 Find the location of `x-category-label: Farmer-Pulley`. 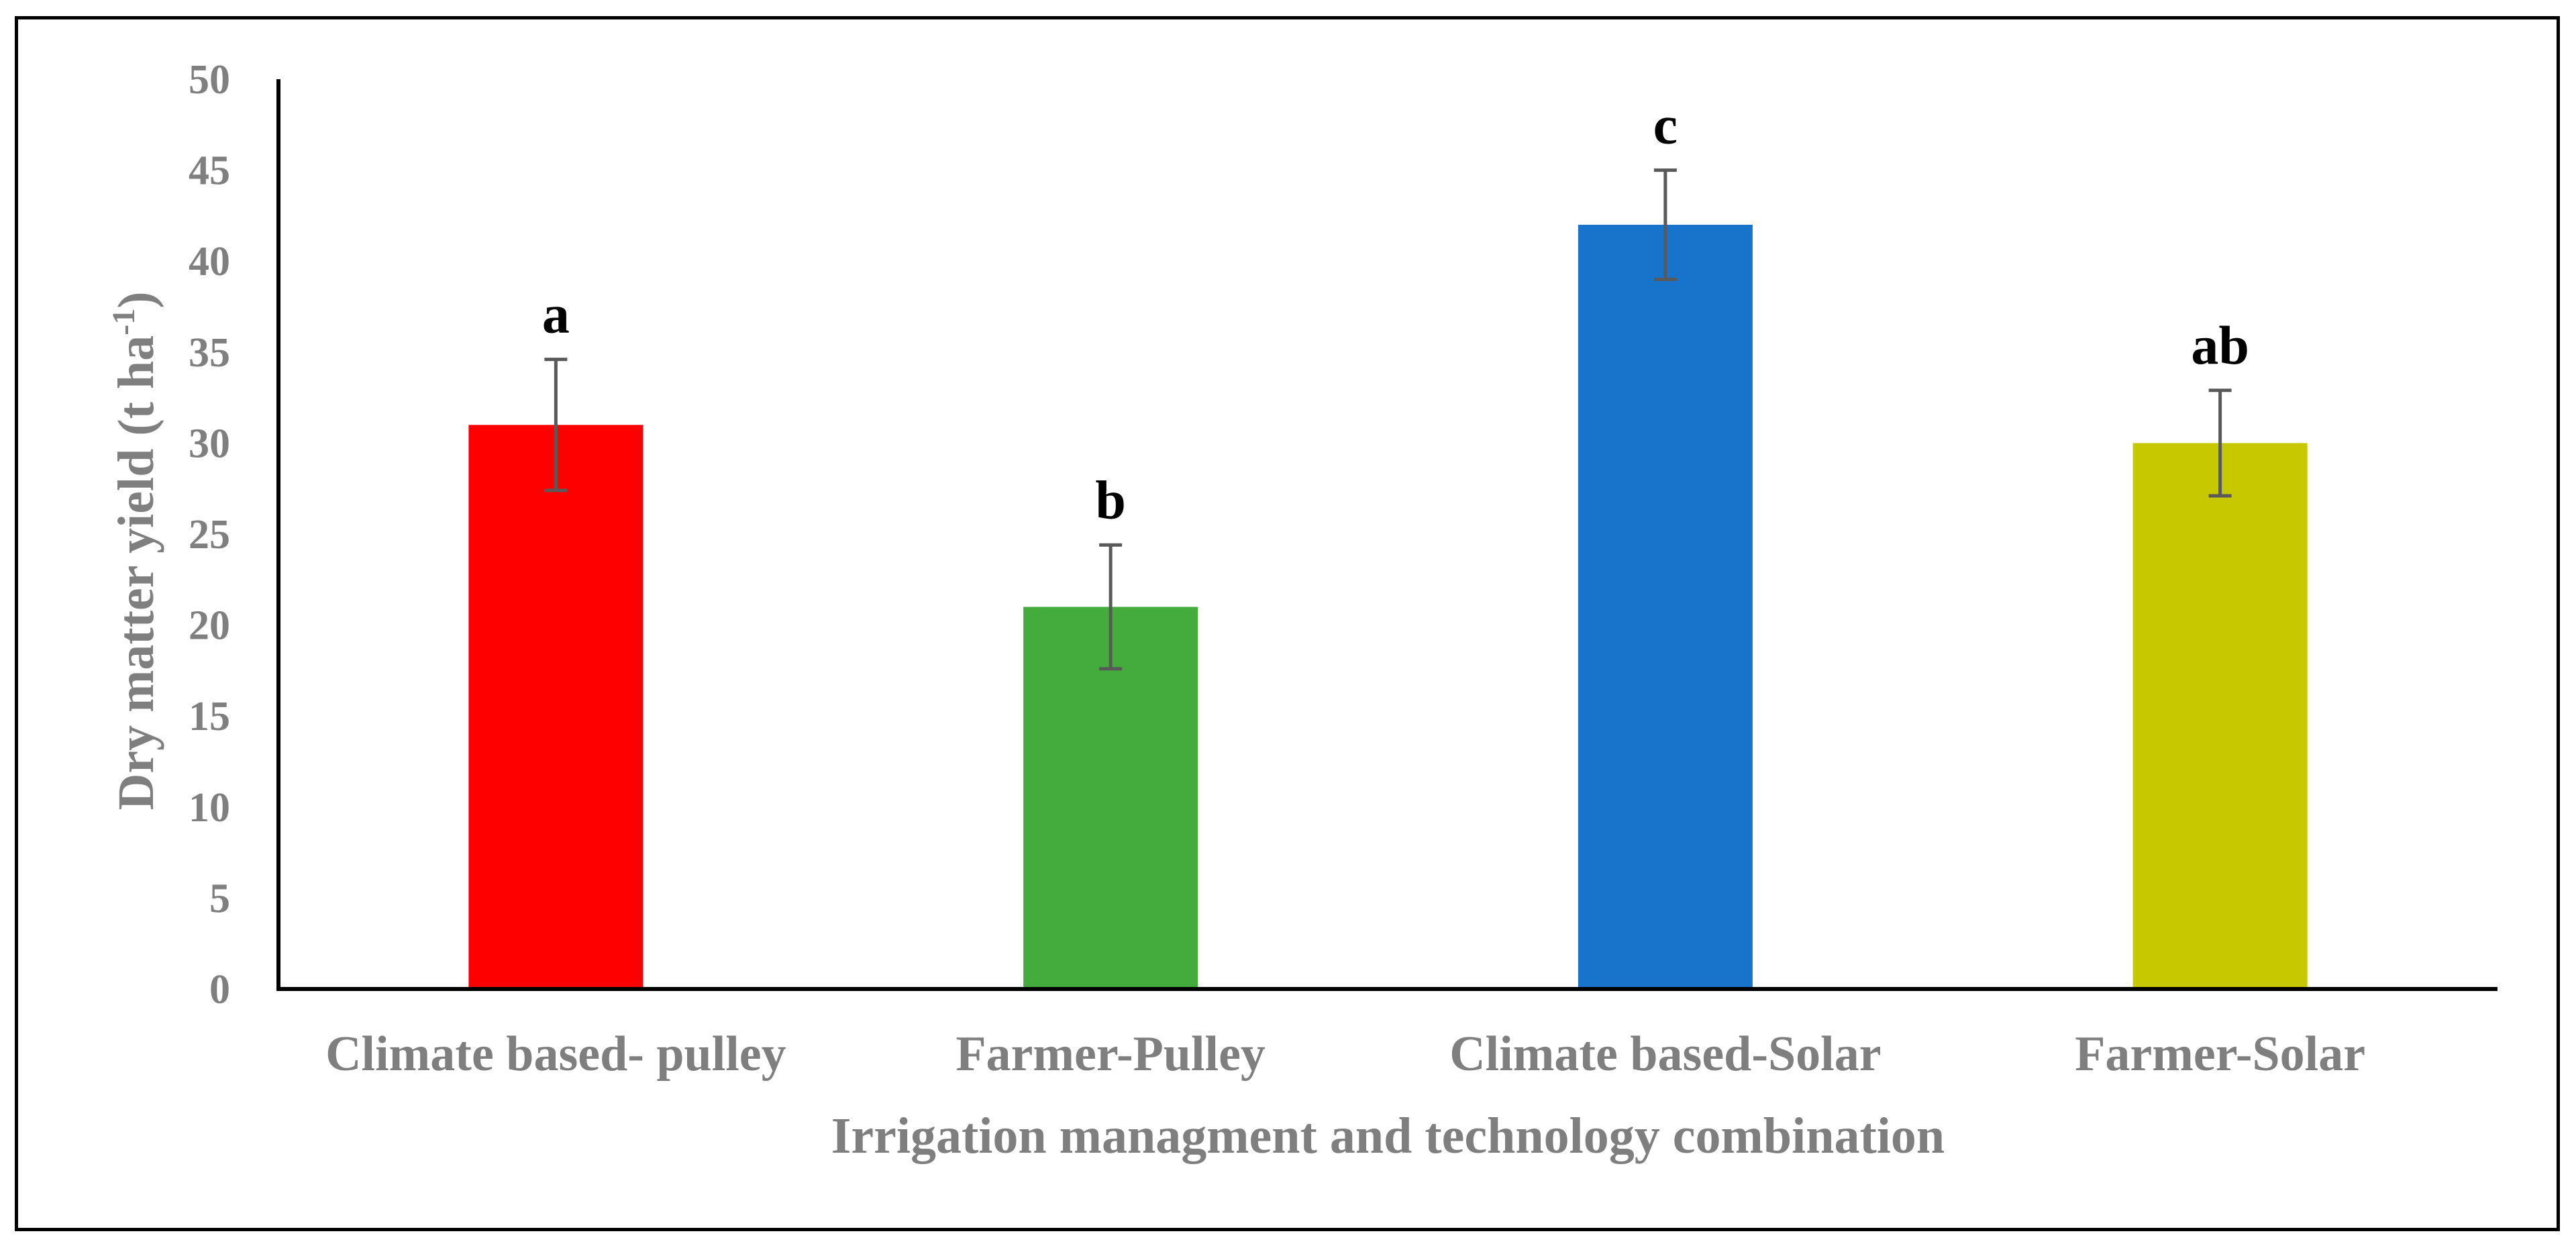

x-category-label: Farmer-Pulley is located at coordinates (1111, 1054).